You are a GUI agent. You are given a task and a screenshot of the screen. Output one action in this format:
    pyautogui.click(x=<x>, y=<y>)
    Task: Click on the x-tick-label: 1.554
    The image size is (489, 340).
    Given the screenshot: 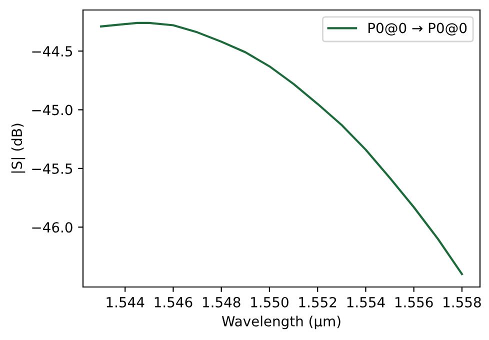 What is the action you would take?
    pyautogui.click(x=366, y=302)
    